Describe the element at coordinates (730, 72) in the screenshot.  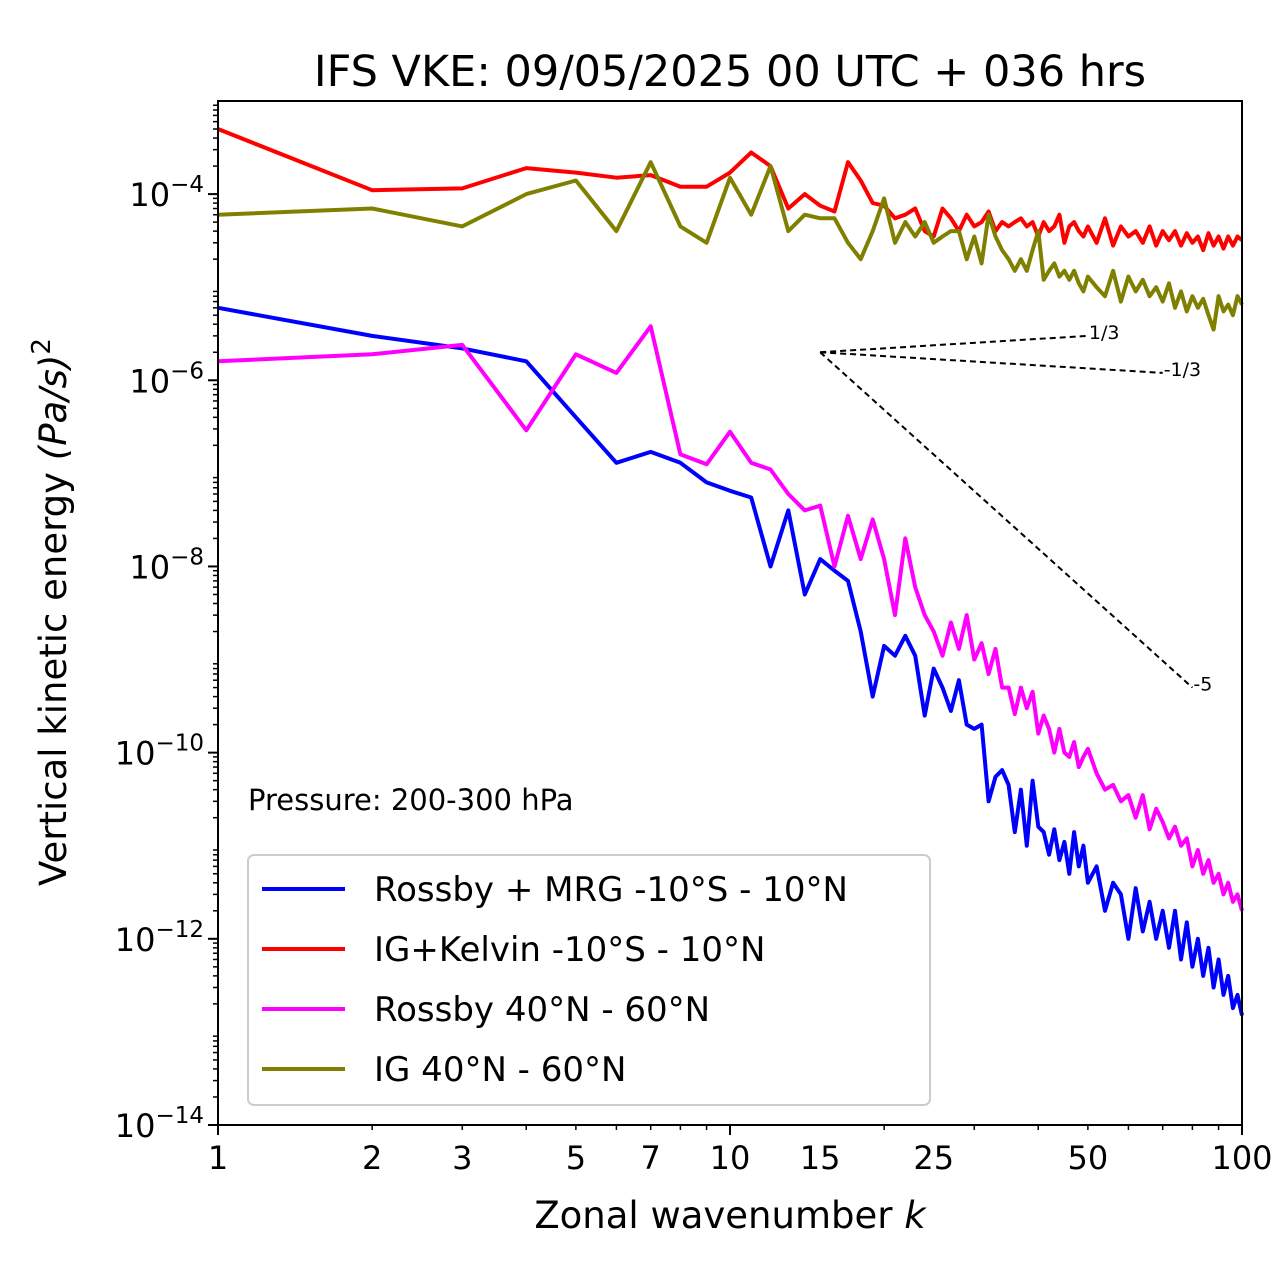
I see `chart-title: IFS VKE: 09/05/2025 00 UTC + 036 hrs` at that location.